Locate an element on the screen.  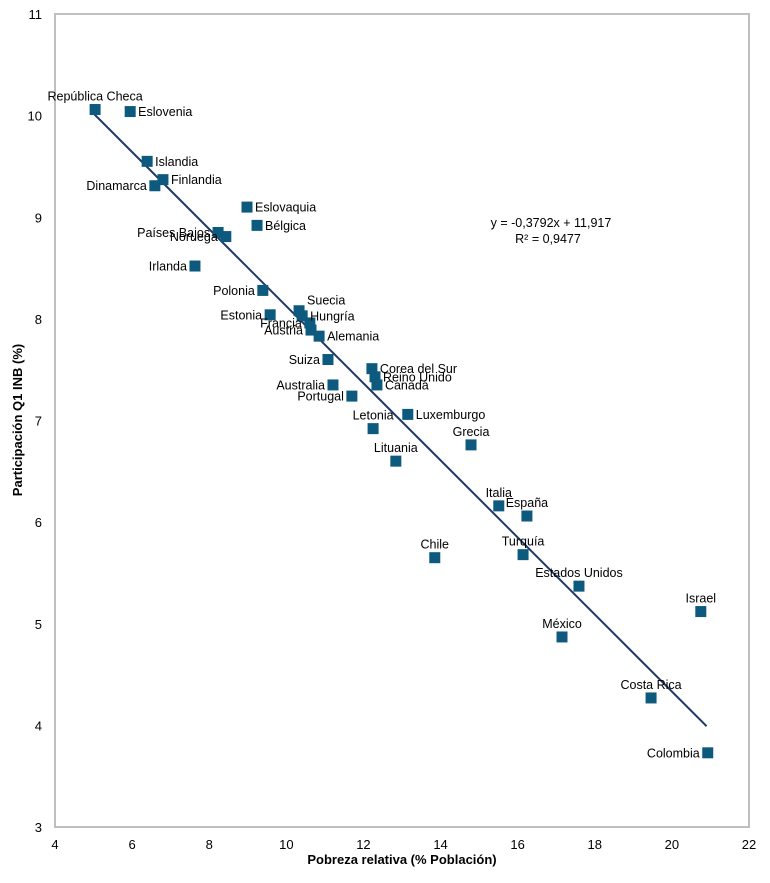
y-axis-title: Participación Q1 INB (%) is located at coordinates (17, 420).